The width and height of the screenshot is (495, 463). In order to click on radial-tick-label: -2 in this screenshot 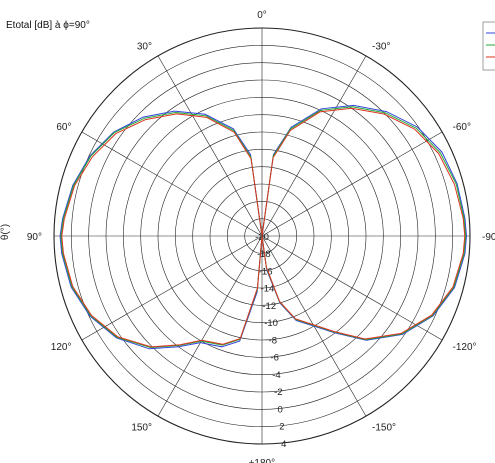, I will do `click(278, 392)`.